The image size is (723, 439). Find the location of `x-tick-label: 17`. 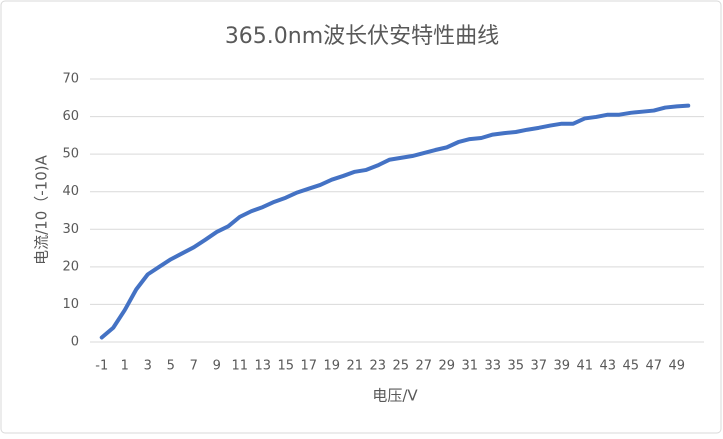

x-tick-label: 17 is located at coordinates (308, 366).